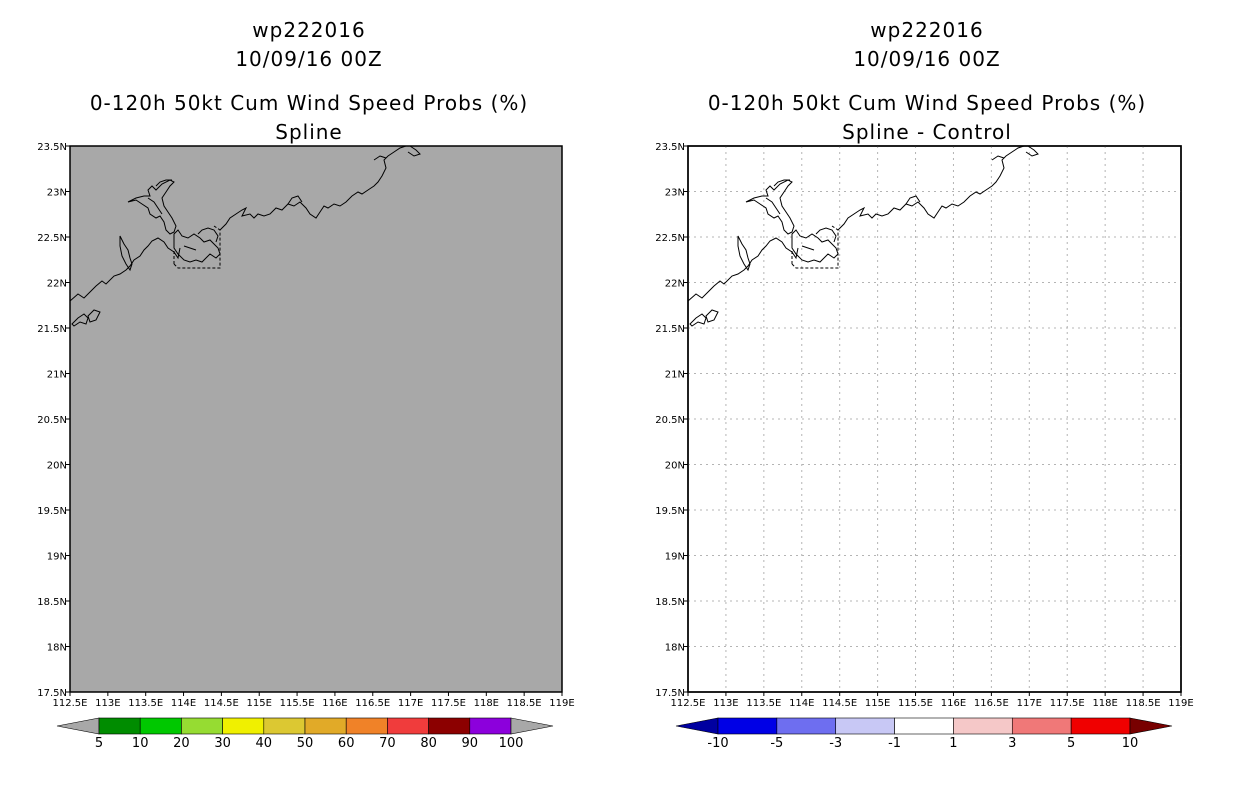 The height and width of the screenshot is (800, 1236). I want to click on right-colorbar-label: 10, so click(1130, 743).